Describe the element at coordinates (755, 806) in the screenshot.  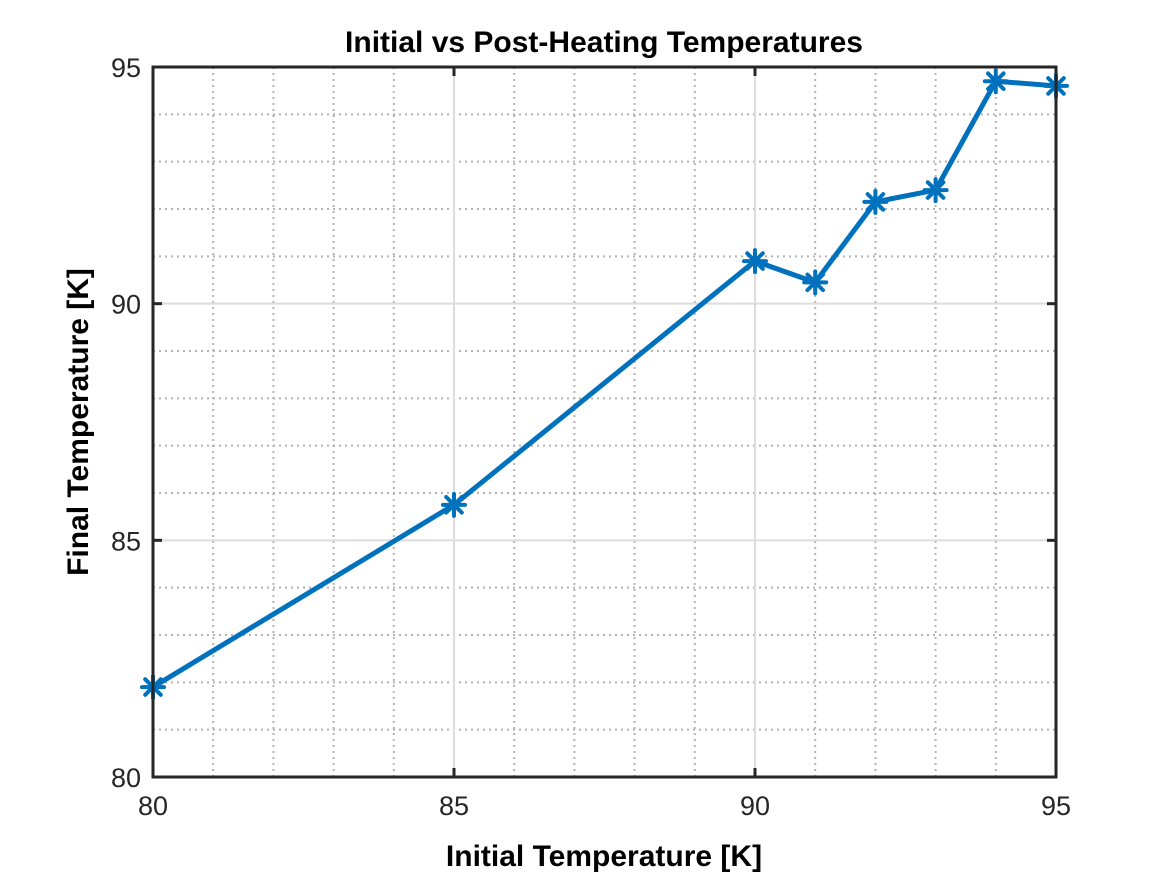
I see `x-tick-label: 90` at that location.